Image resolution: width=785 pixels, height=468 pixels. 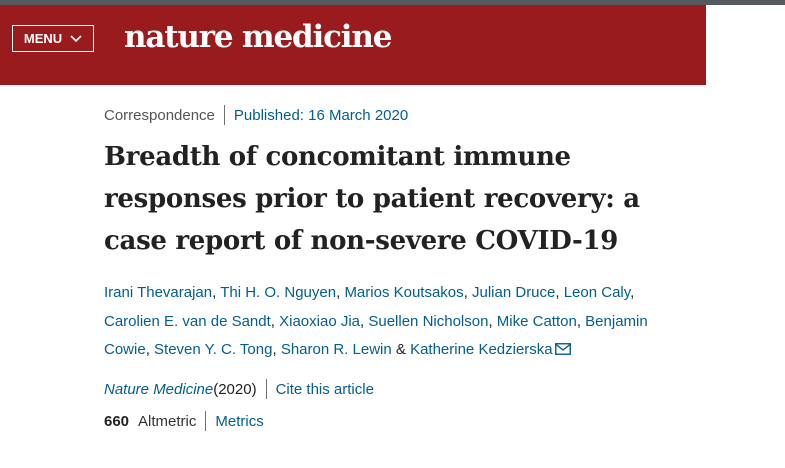 I want to click on menu-button: MENU, so click(x=53, y=38).